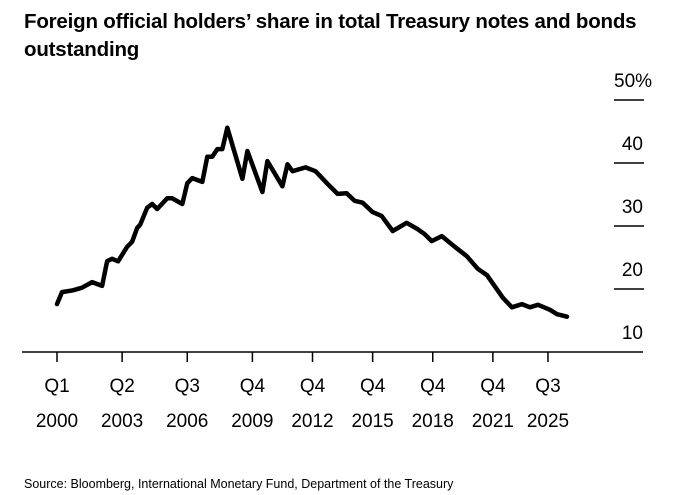 The height and width of the screenshot is (495, 683). Describe the element at coordinates (493, 421) in the screenshot. I see `x-tick-label-year: 2021` at that location.